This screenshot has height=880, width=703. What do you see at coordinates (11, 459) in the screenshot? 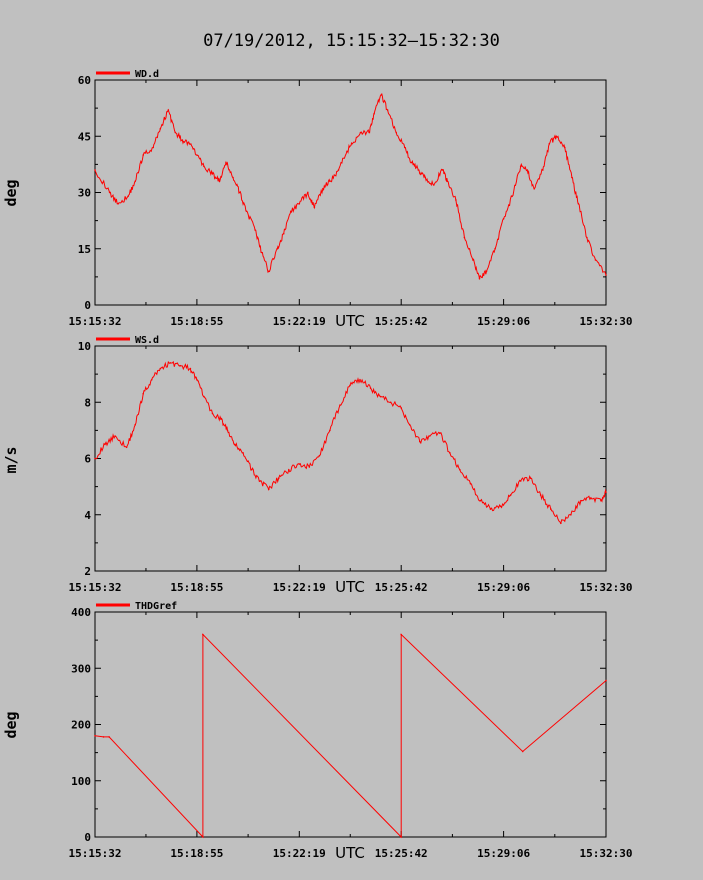
I see `y-axis-label: m/s` at bounding box center [11, 459].